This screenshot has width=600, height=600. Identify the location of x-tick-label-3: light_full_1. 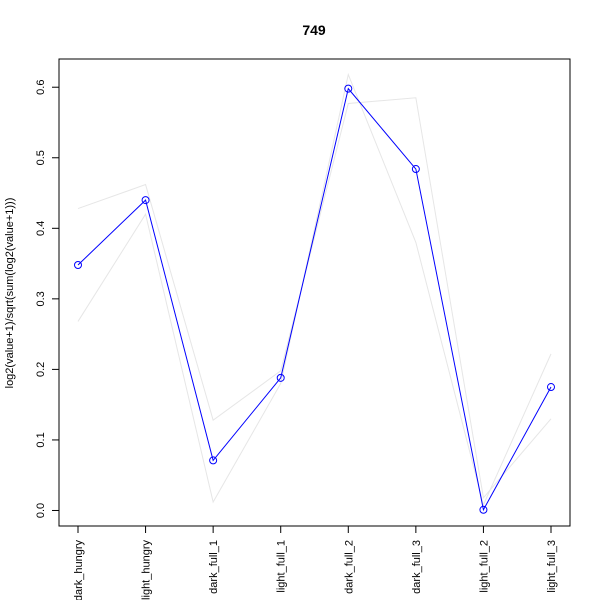
(282, 566).